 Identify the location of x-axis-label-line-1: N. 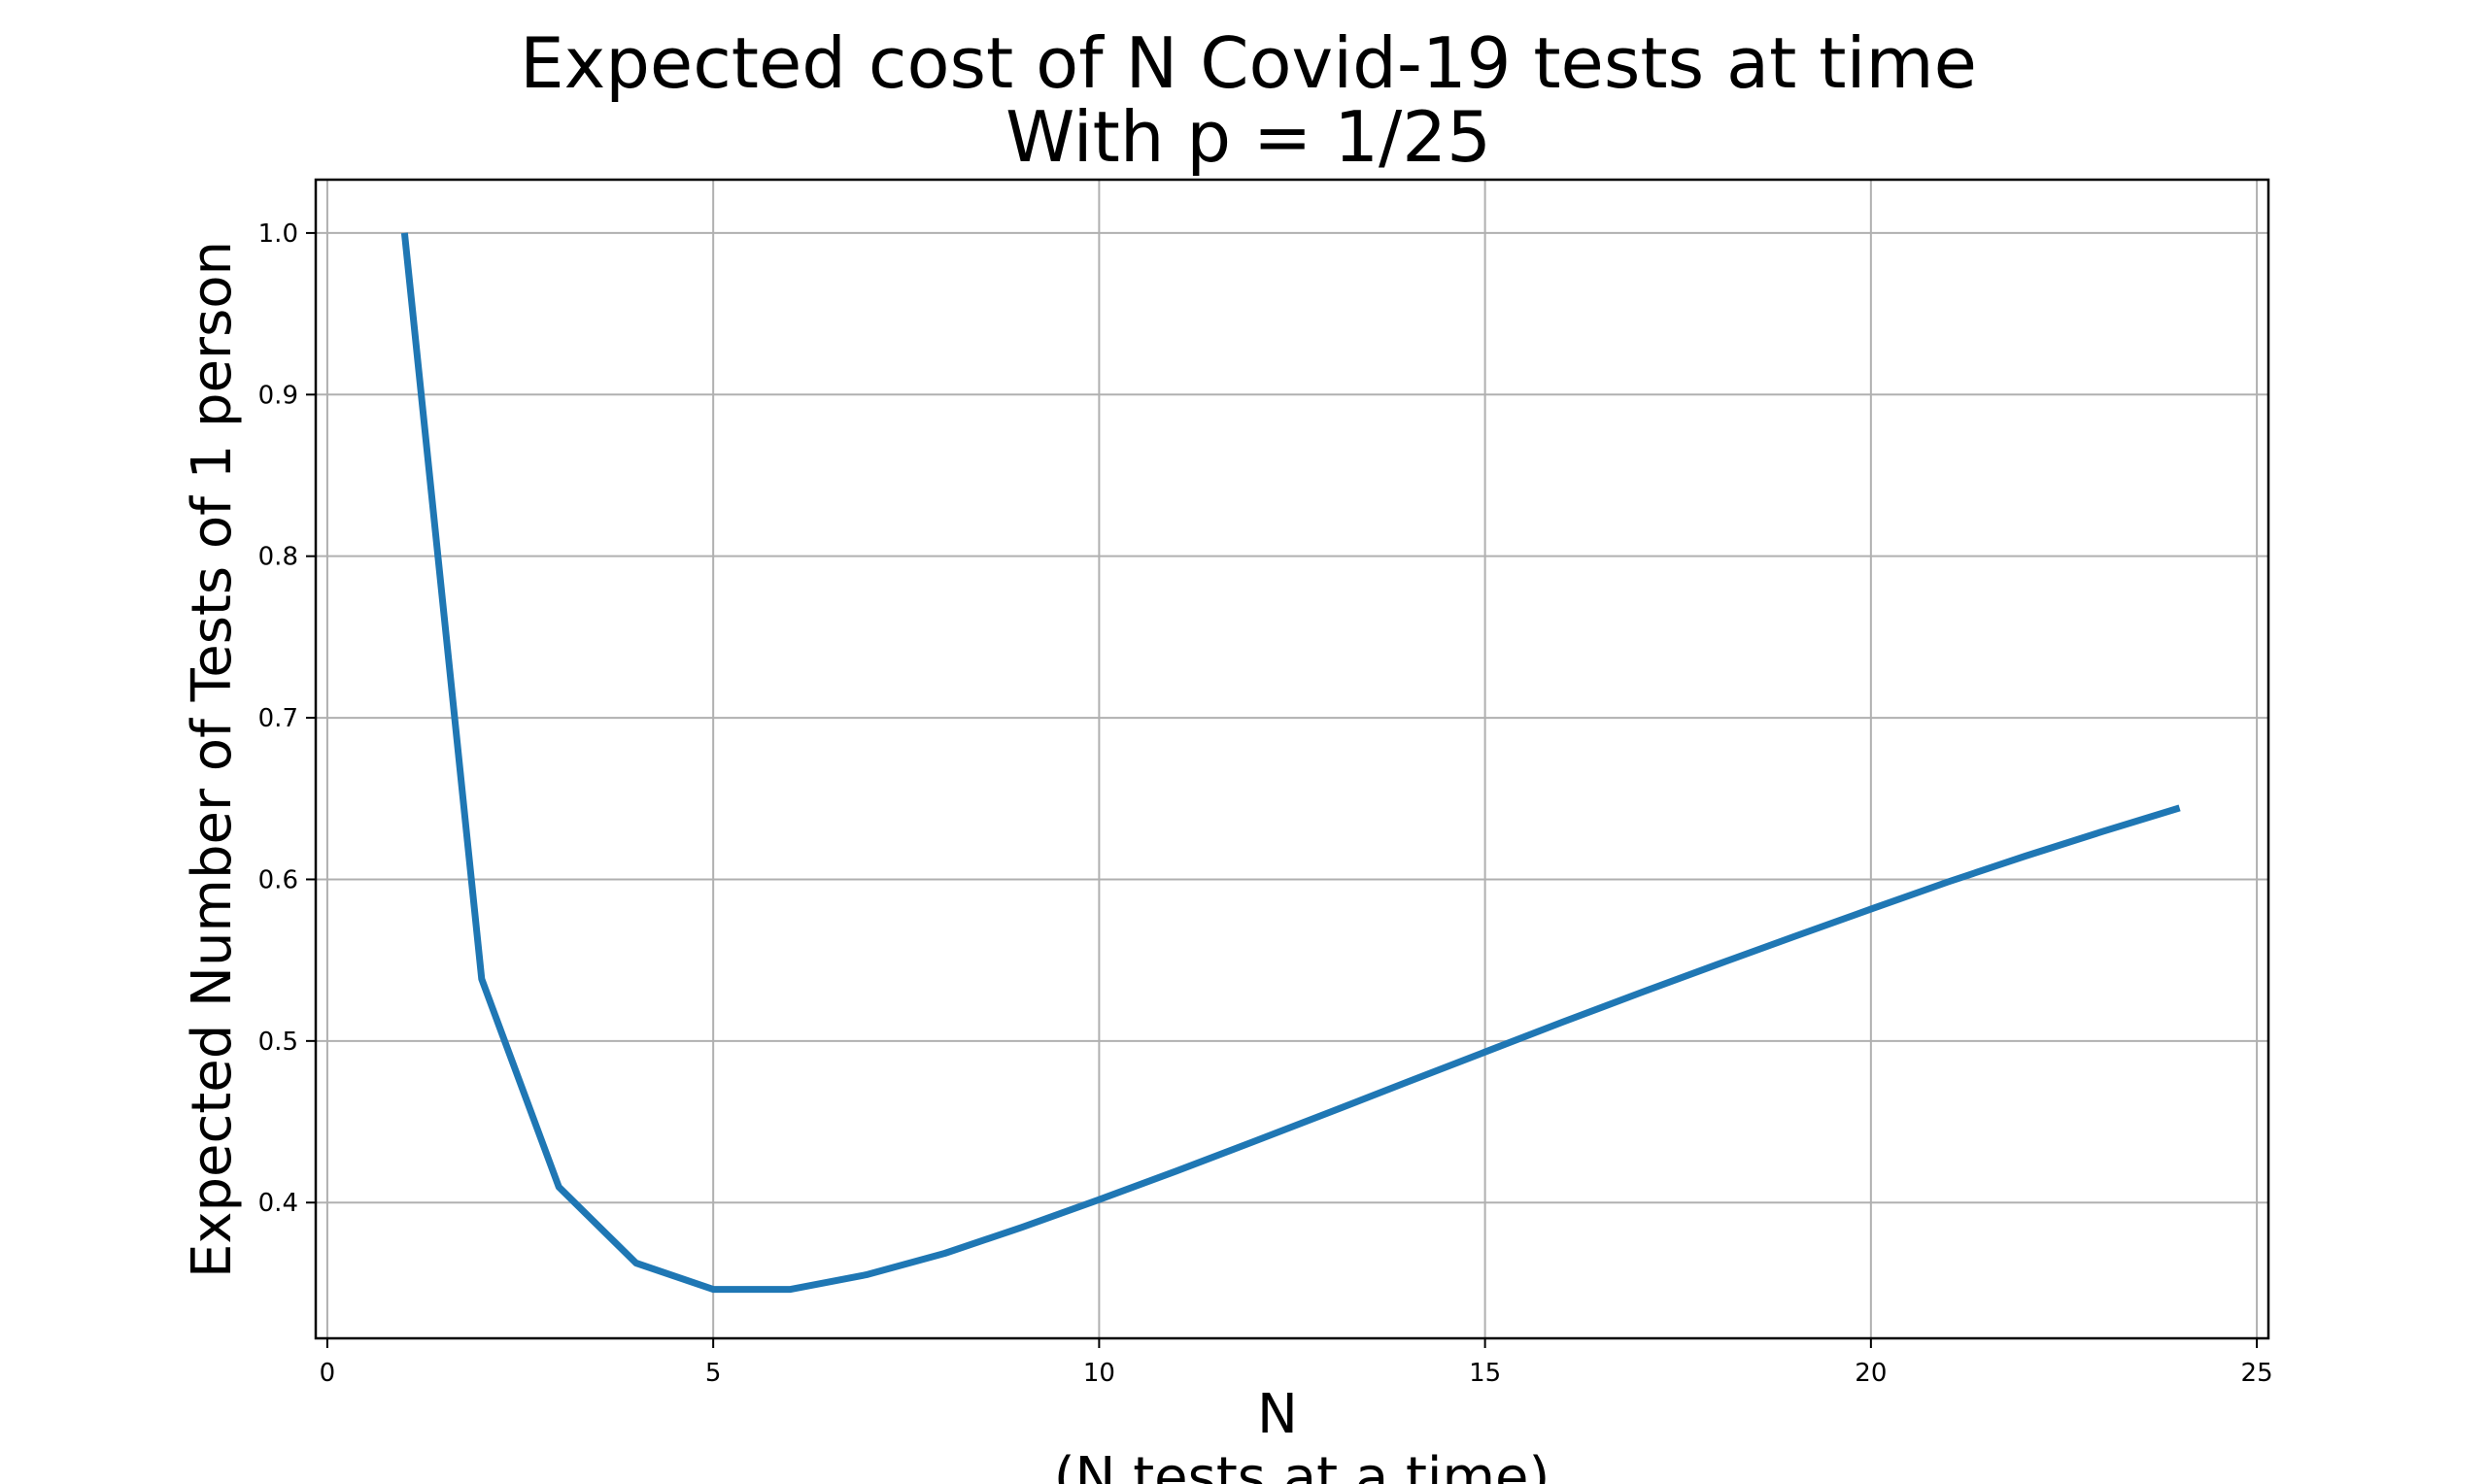
(1277, 1414).